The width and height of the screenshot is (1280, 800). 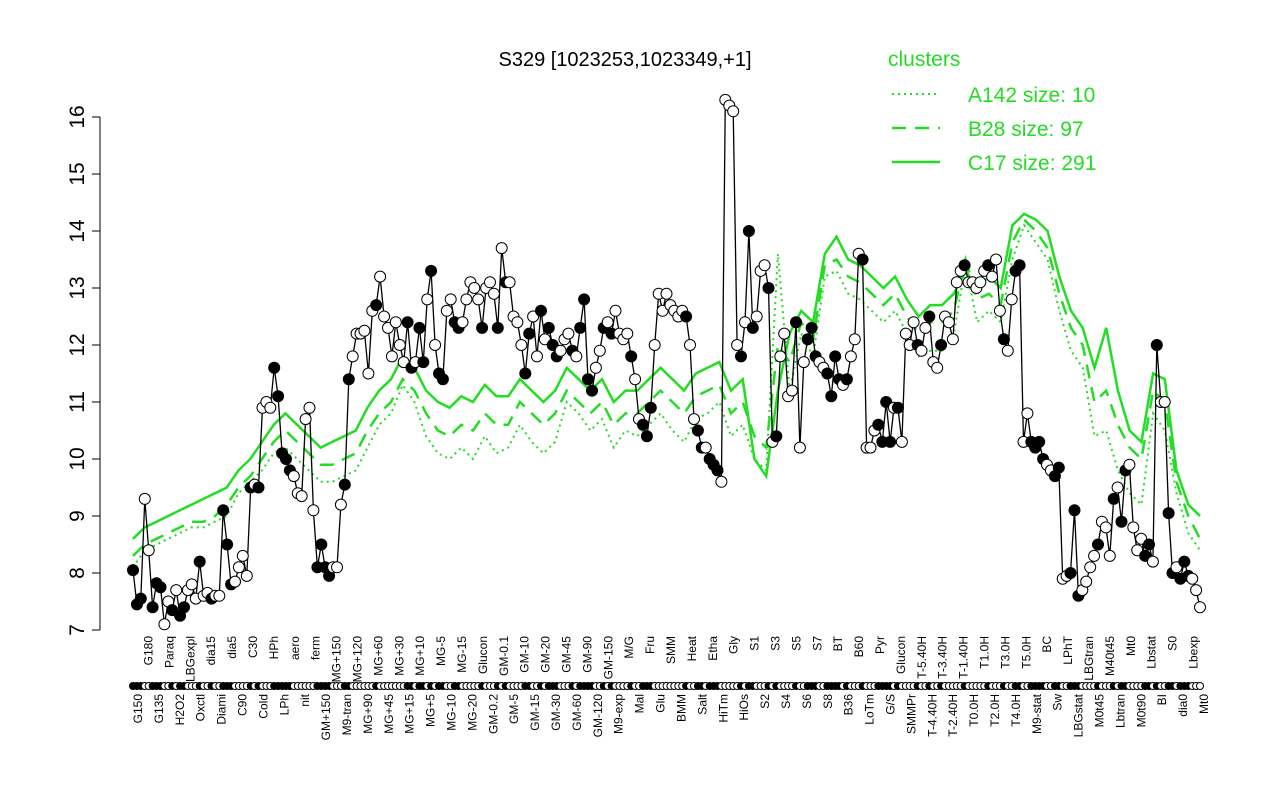 What do you see at coordinates (661, 703) in the screenshot?
I see `x-tick-label: Glu` at bounding box center [661, 703].